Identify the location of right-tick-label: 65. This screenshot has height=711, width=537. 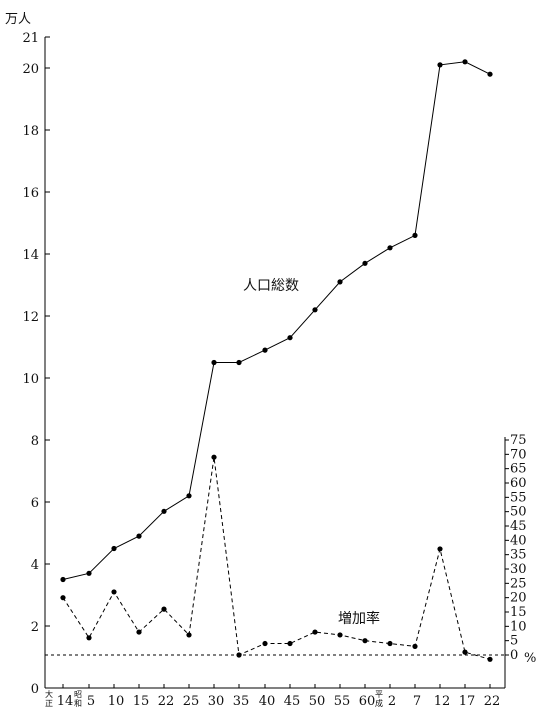
(518, 469).